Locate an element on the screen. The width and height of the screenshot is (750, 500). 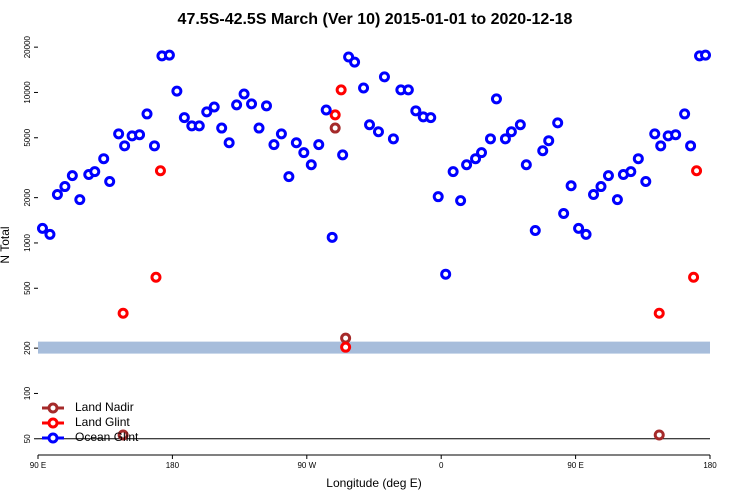
band is located at coordinates (374, 347).